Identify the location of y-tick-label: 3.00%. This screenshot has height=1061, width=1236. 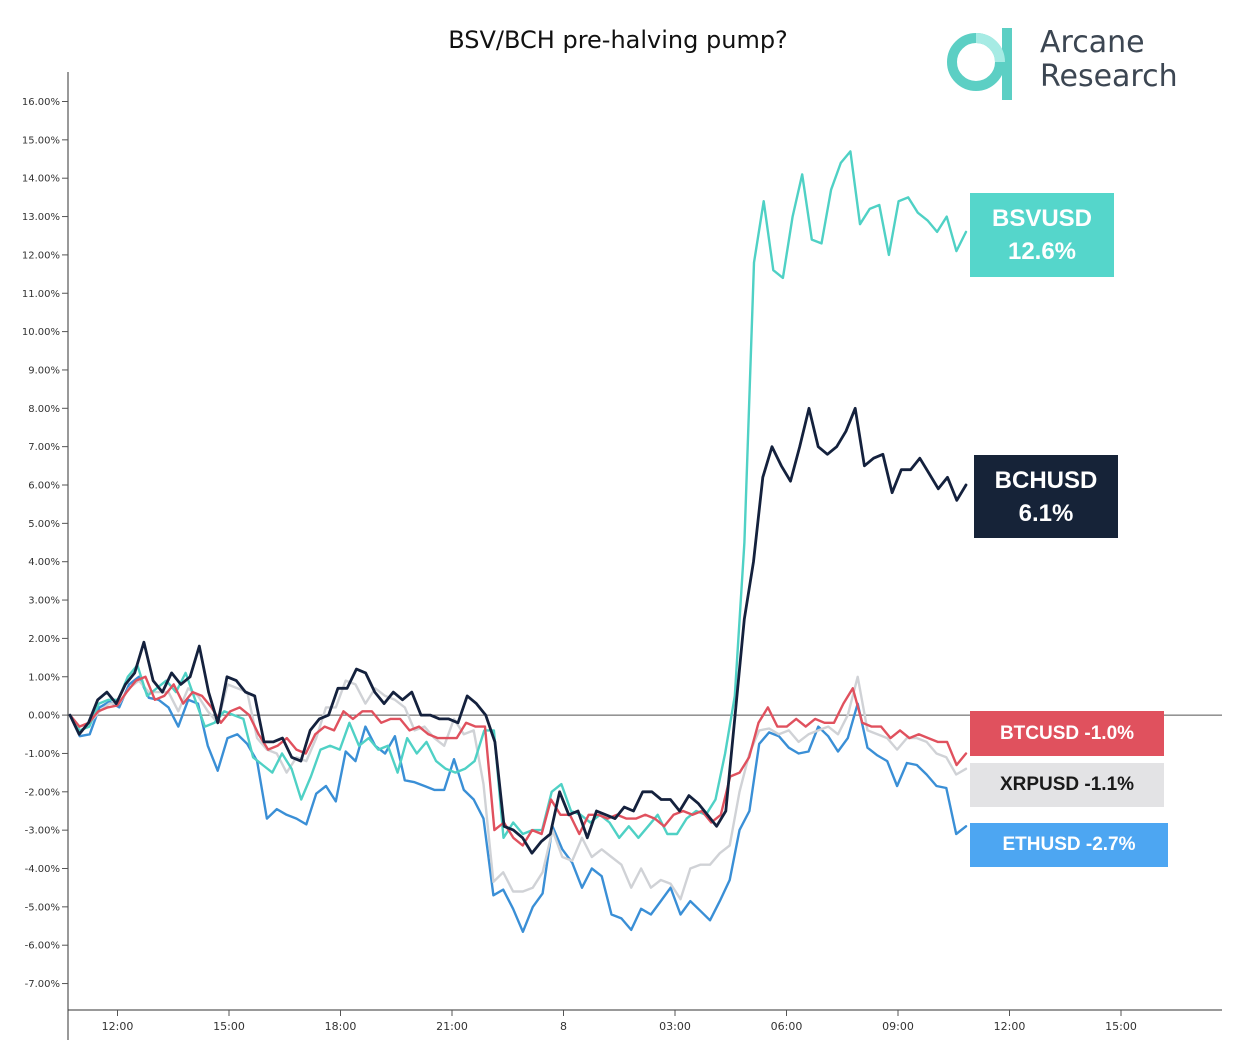
(44, 601).